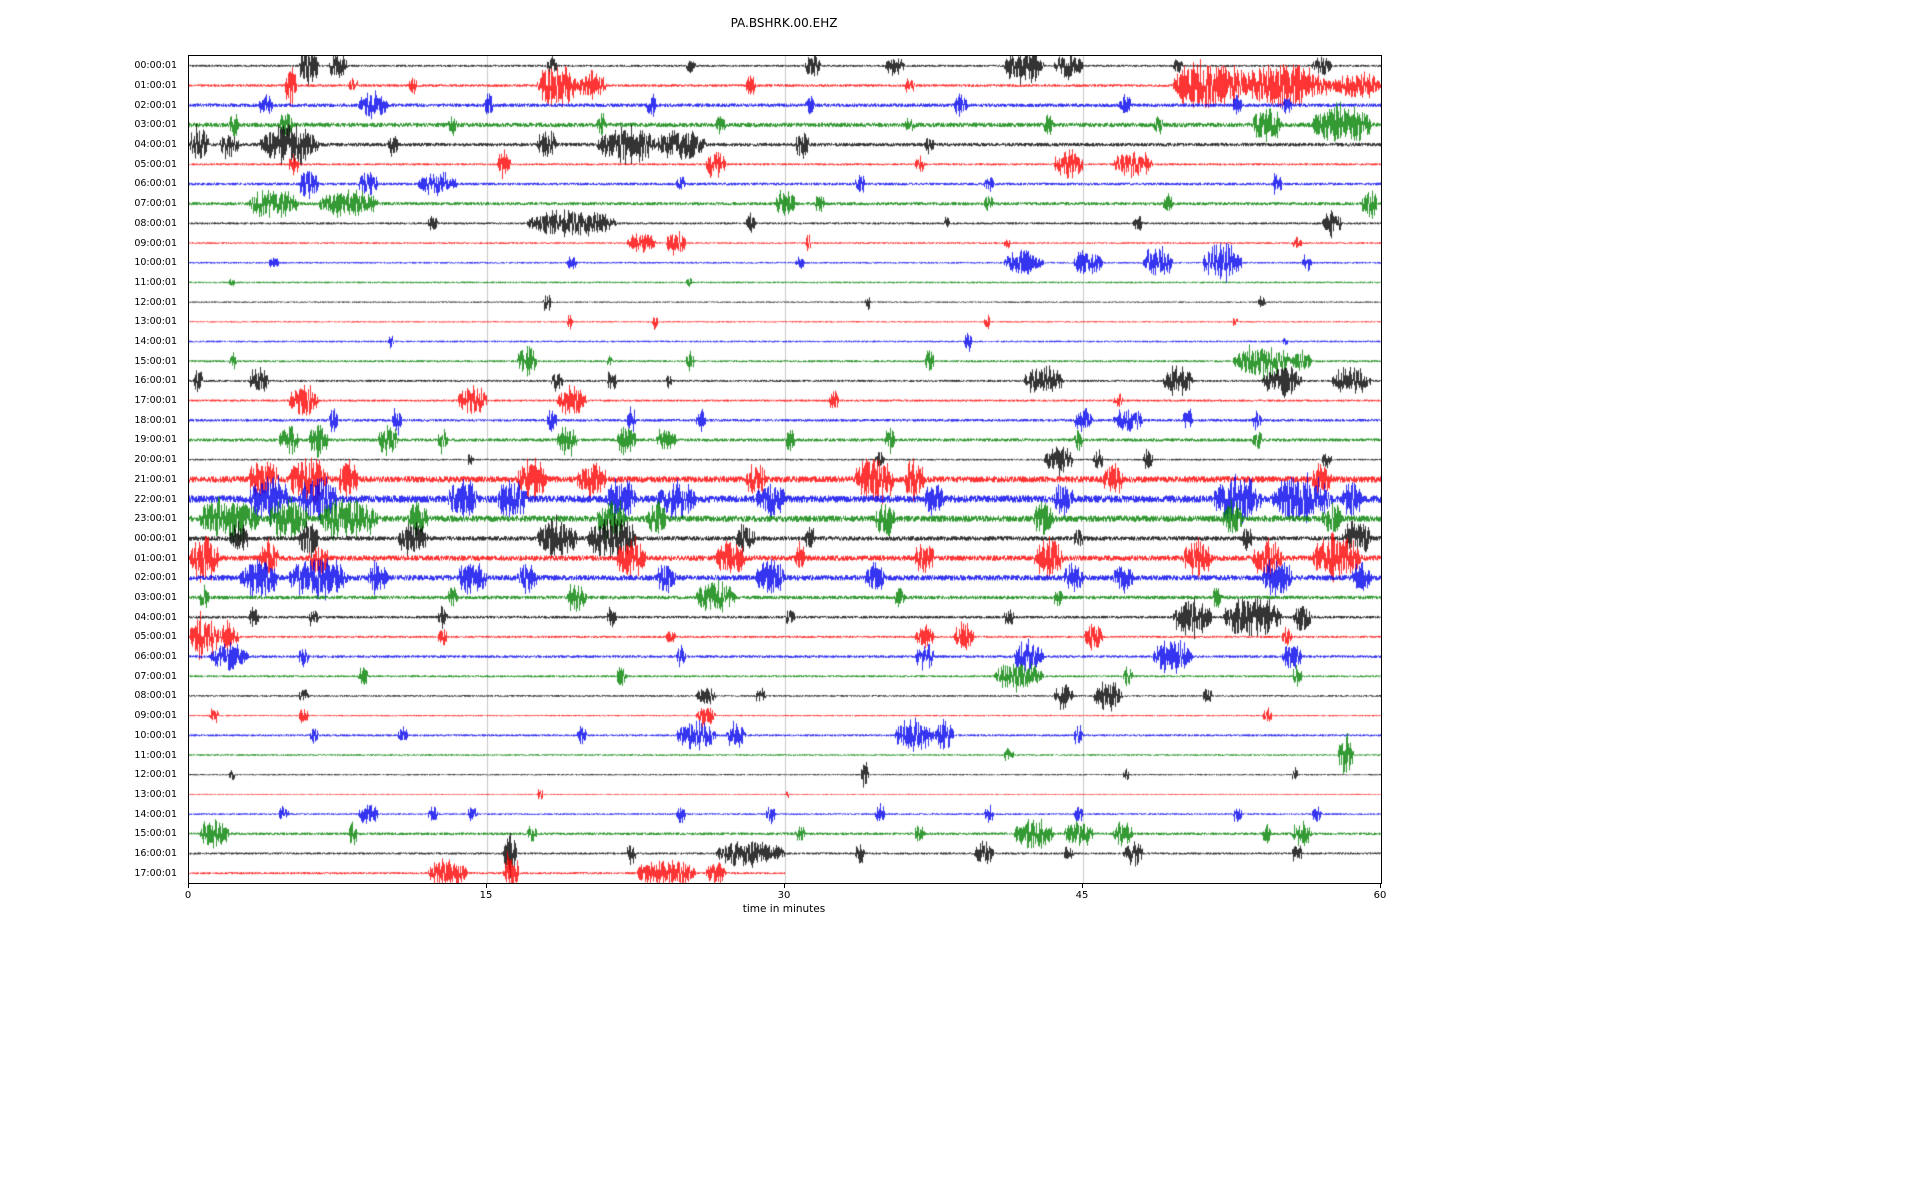 The height and width of the screenshot is (1200, 1920). What do you see at coordinates (1082, 895) in the screenshot?
I see `x-tick-label: 45` at bounding box center [1082, 895].